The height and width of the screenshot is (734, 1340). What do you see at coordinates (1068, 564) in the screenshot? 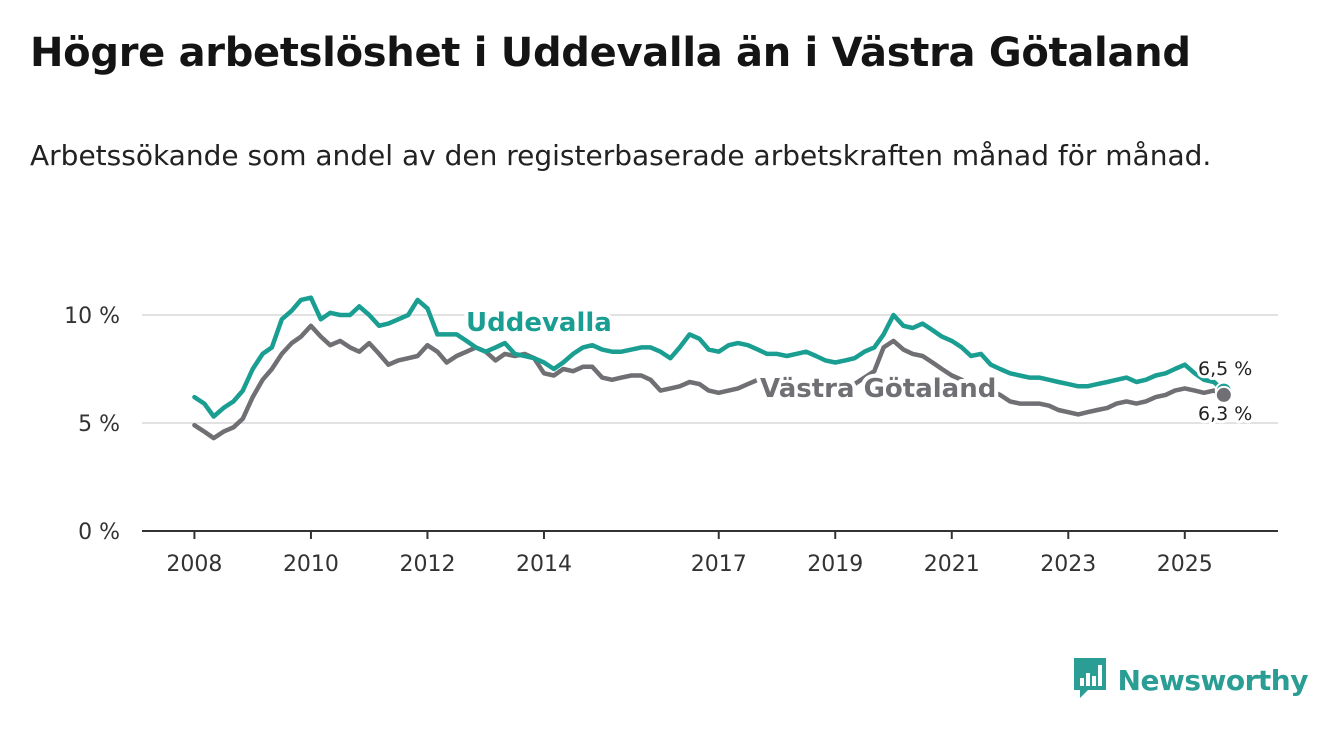
I see `x-tick-label: 2023` at bounding box center [1068, 564].